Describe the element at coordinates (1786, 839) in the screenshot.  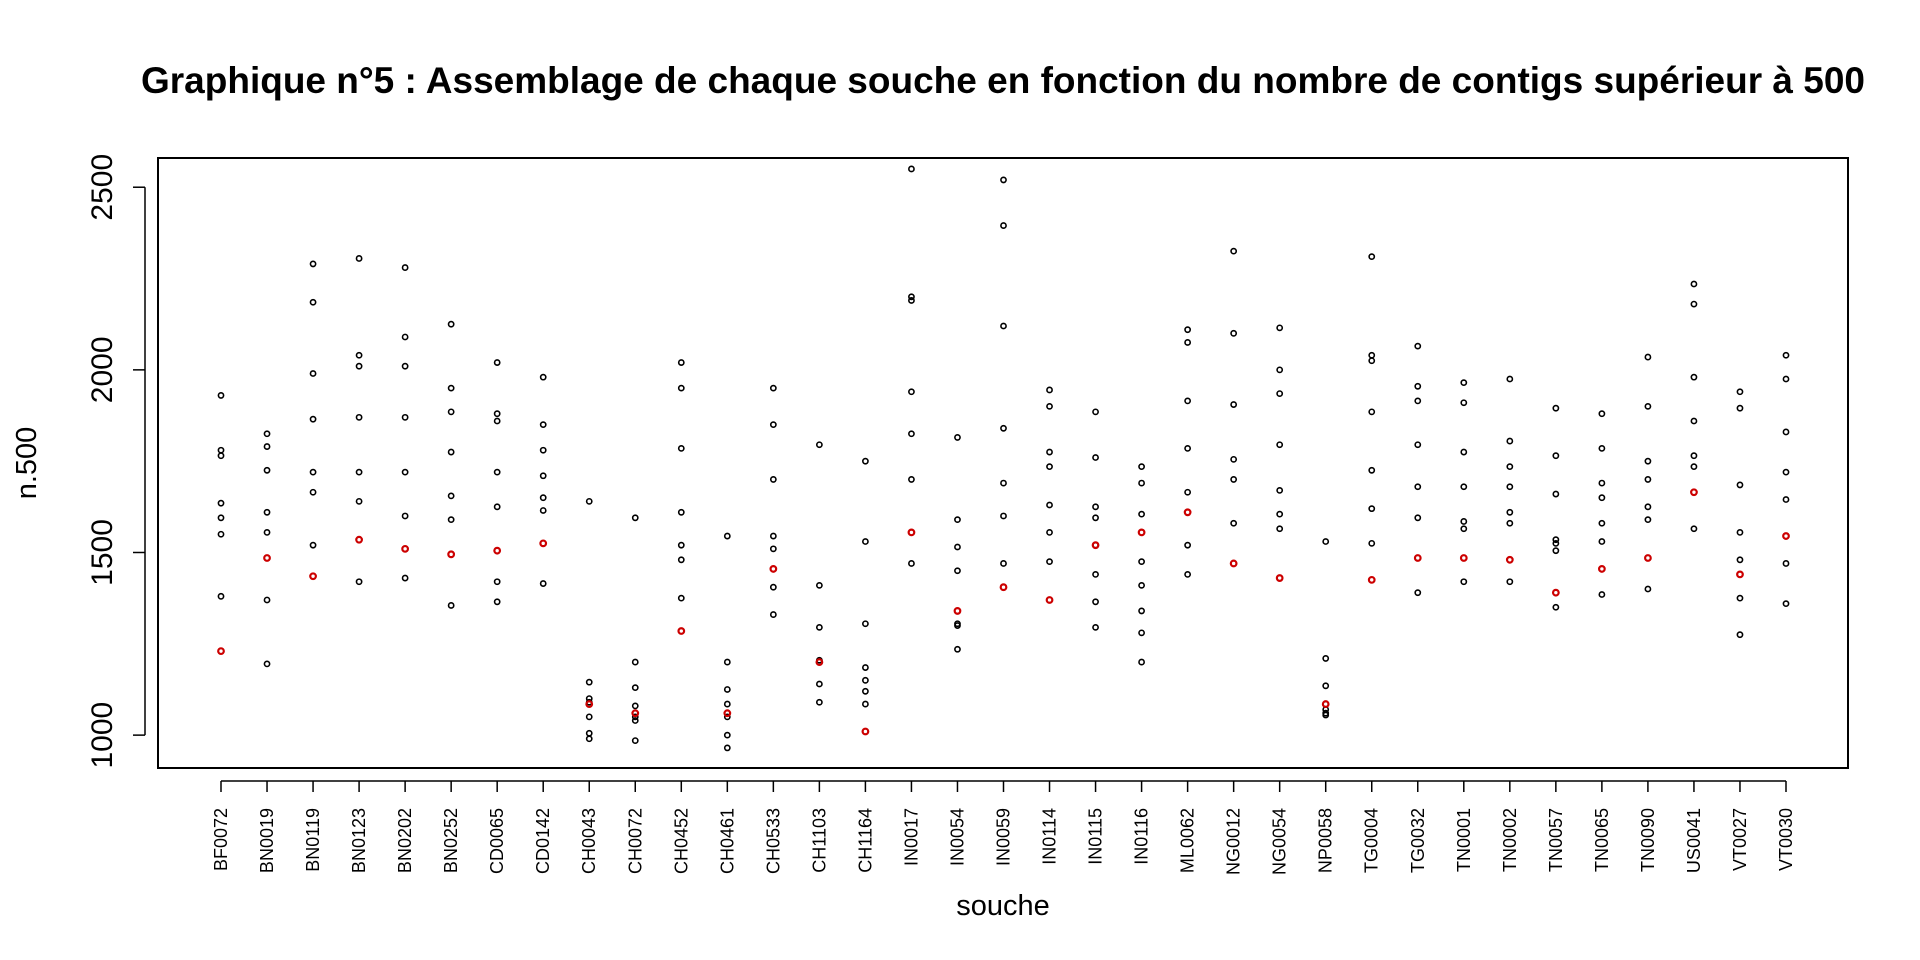
I see `x-tick-label: VT0030` at that location.